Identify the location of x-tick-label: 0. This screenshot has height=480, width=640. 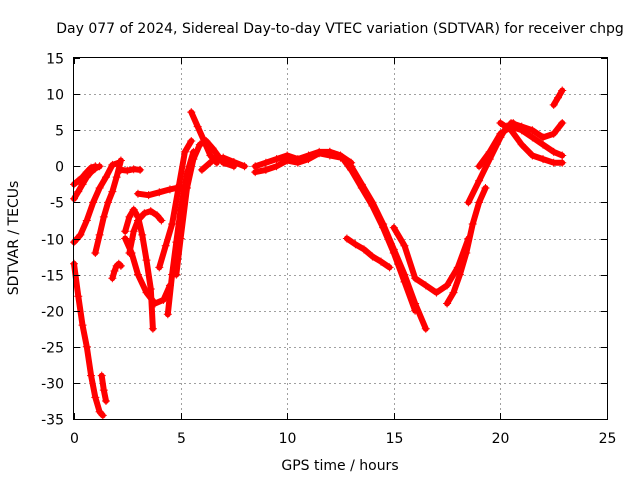
(74, 439).